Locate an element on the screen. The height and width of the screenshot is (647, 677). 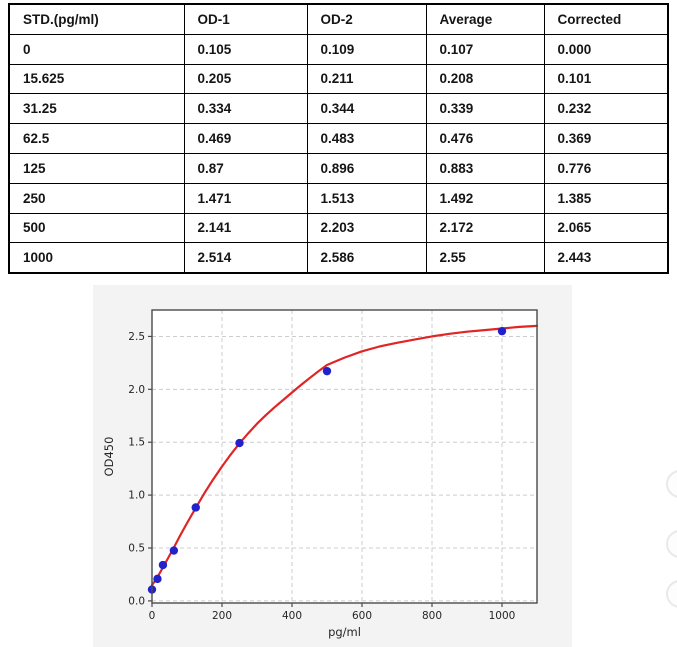
table-cell: 0.896 is located at coordinates (366, 168).